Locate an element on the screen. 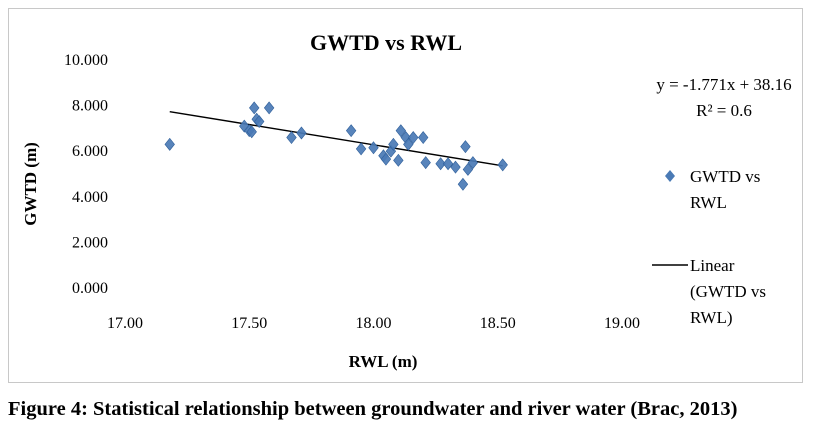 The height and width of the screenshot is (441, 813). x-tick-label: 17.00 is located at coordinates (125, 323).